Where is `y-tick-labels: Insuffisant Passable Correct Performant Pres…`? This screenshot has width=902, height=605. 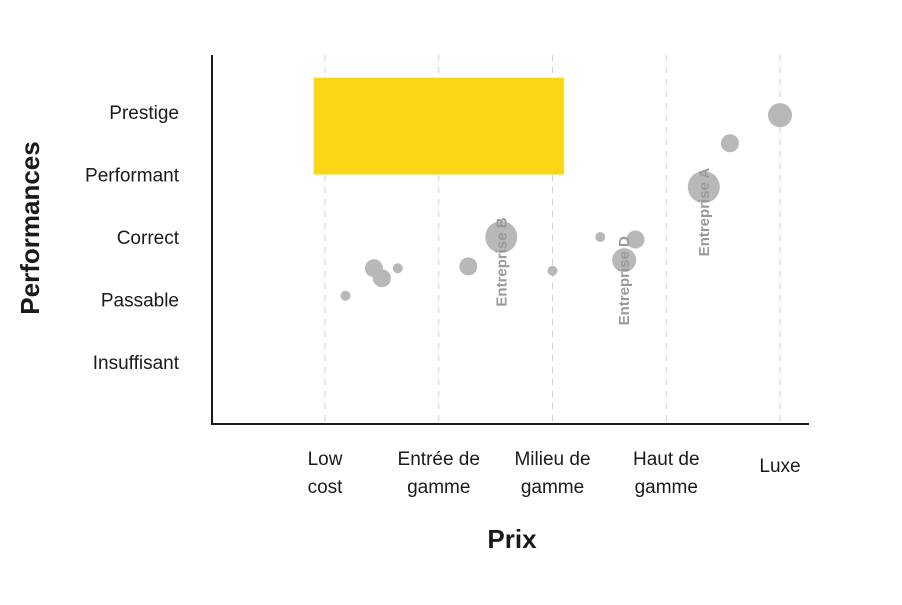
y-tick-labels: Insuffisant Passable Correct Performant Pres… is located at coordinates (132, 238).